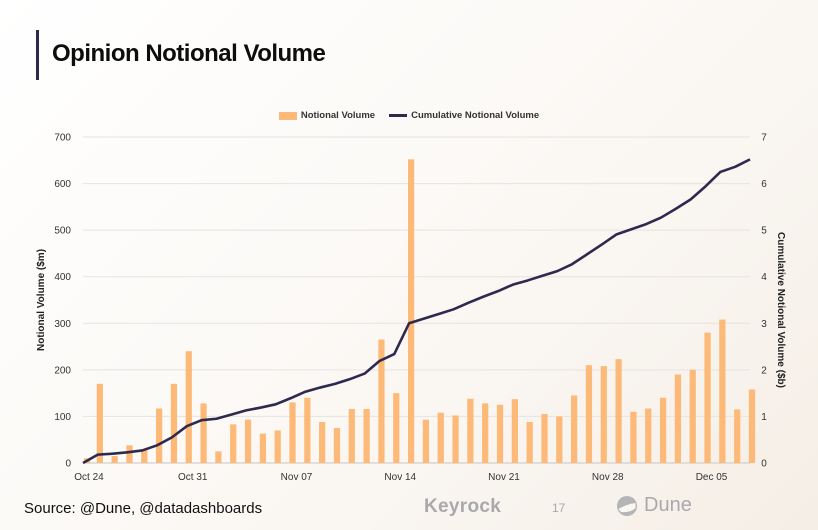 The width and height of the screenshot is (818, 530). I want to click on x-tick-label: Nov 14, so click(400, 477).